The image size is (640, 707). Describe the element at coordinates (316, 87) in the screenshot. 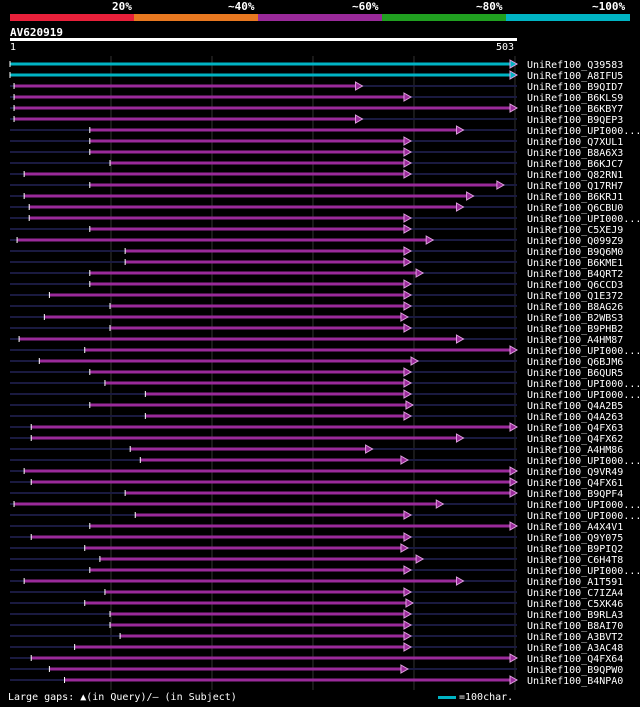

I see `hit-row: UniRef100_B9QID7` at that location.